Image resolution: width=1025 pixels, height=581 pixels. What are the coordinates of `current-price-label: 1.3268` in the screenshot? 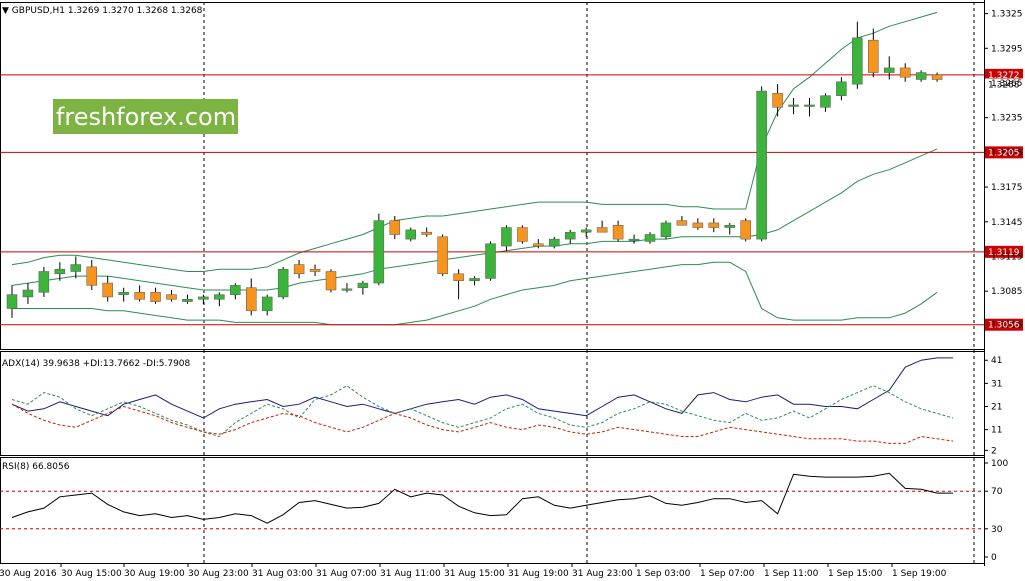 It's located at (1004, 85).